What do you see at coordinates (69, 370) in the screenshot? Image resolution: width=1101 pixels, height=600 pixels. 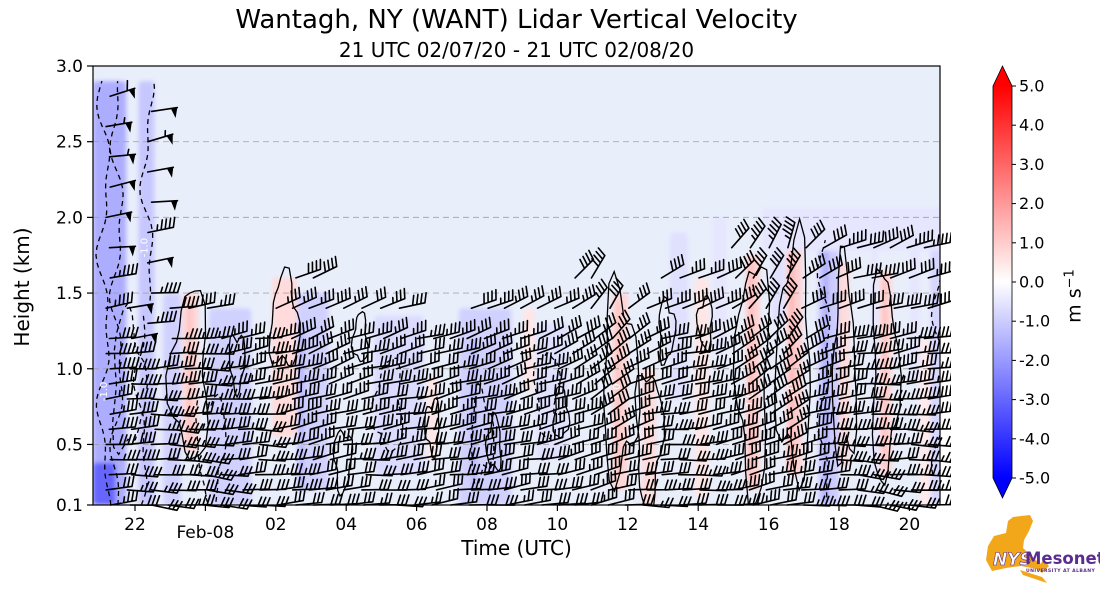 I see `y-tick-label: 1.0` at bounding box center [69, 370].